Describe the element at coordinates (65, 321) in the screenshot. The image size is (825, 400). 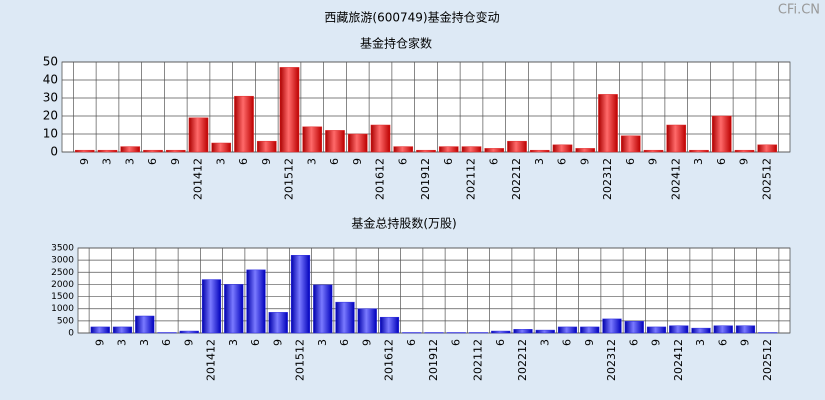
I see `y-tick-label: 500` at that location.